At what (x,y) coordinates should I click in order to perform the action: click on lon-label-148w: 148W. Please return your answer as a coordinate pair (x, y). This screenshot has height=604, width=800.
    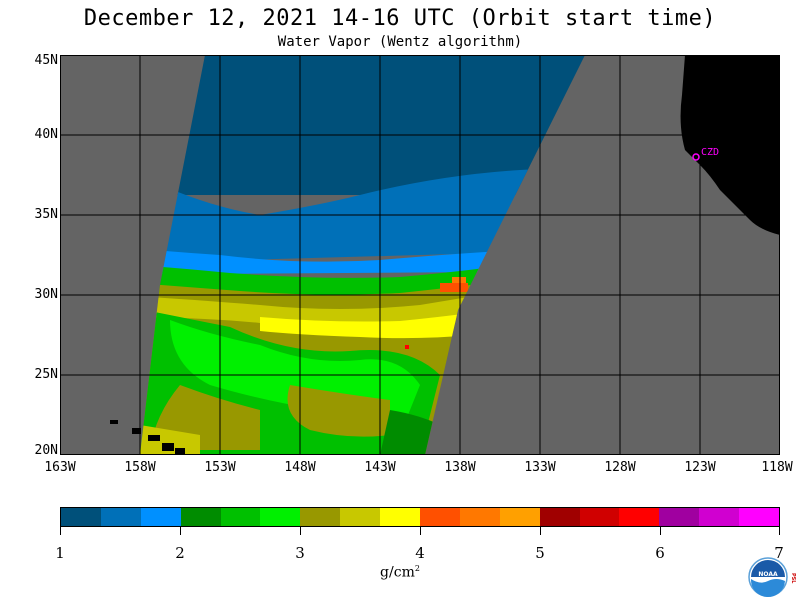
    Looking at the image, I should click on (300, 467).